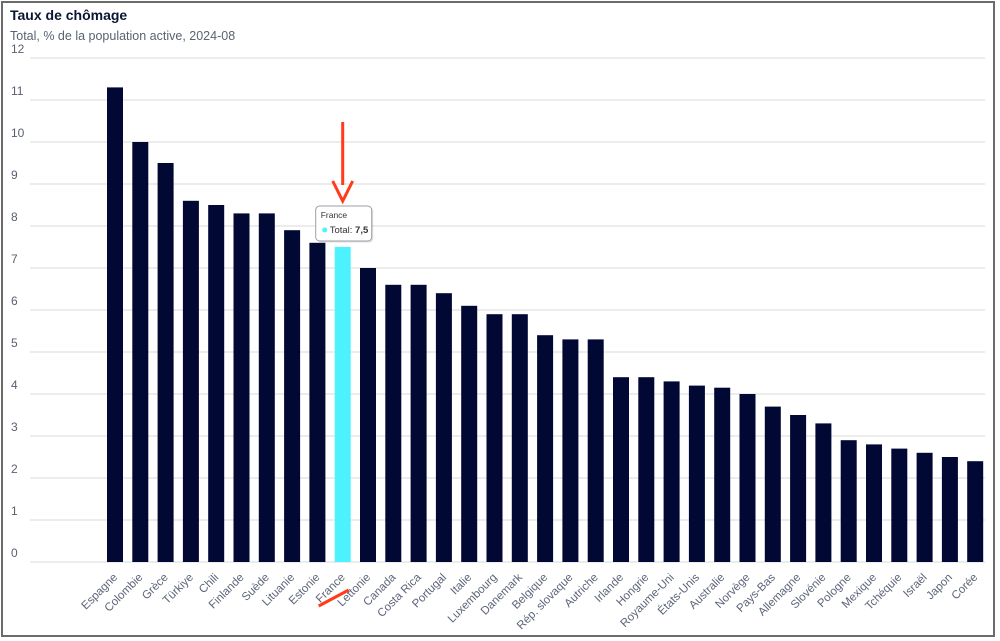 Image resolution: width=1000 pixels, height=641 pixels. I want to click on bar-irlande, so click(621, 469).